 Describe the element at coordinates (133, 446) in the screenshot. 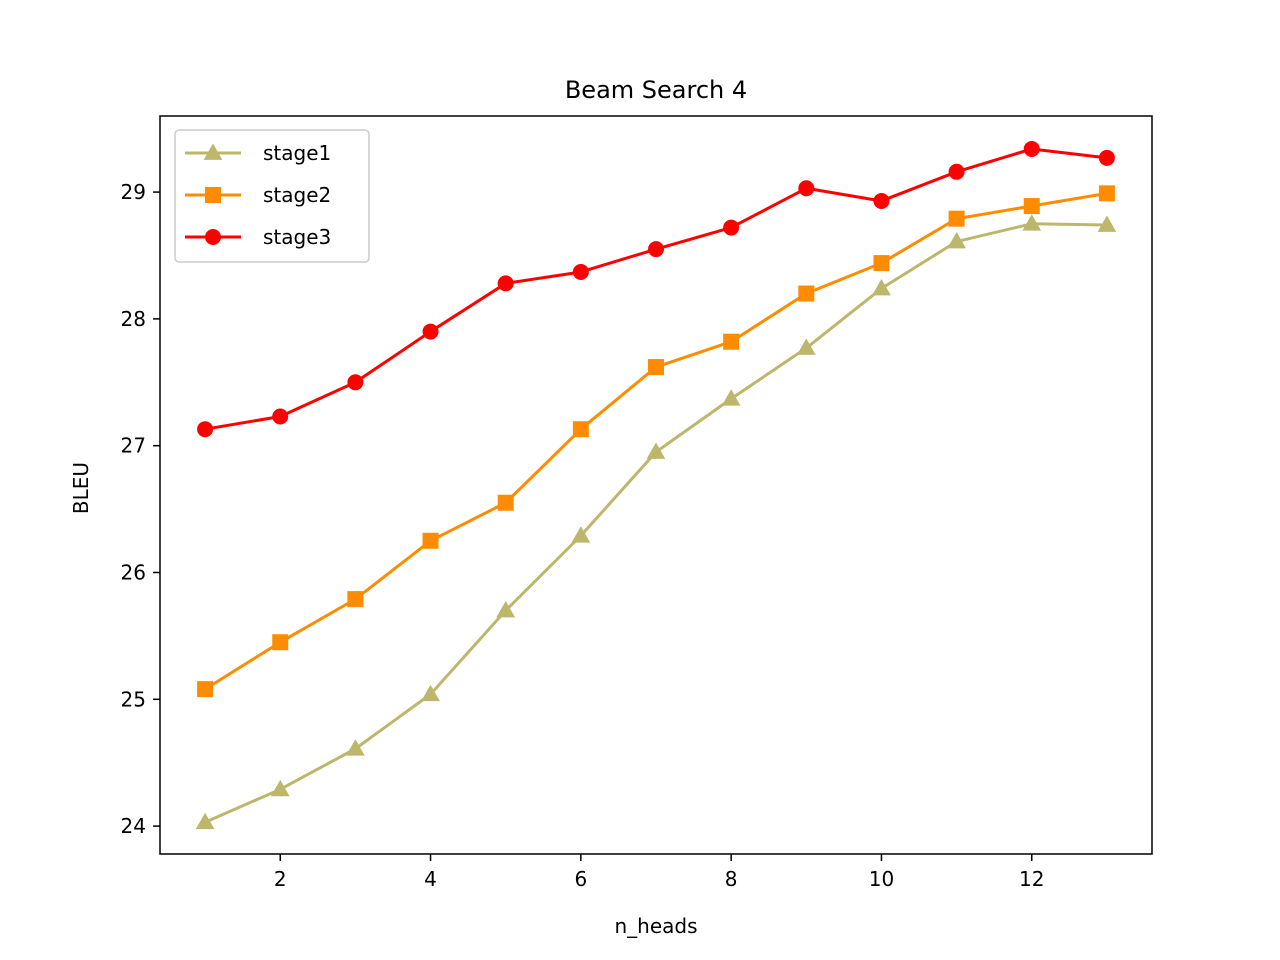

I see `y-tick-label: 27` at that location.